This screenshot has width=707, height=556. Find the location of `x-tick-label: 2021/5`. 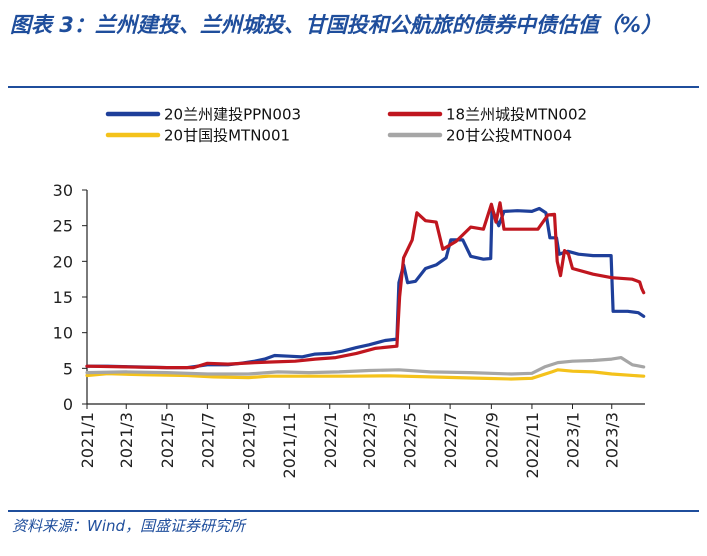

x-tick-label: 2021/5 is located at coordinates (167, 440).